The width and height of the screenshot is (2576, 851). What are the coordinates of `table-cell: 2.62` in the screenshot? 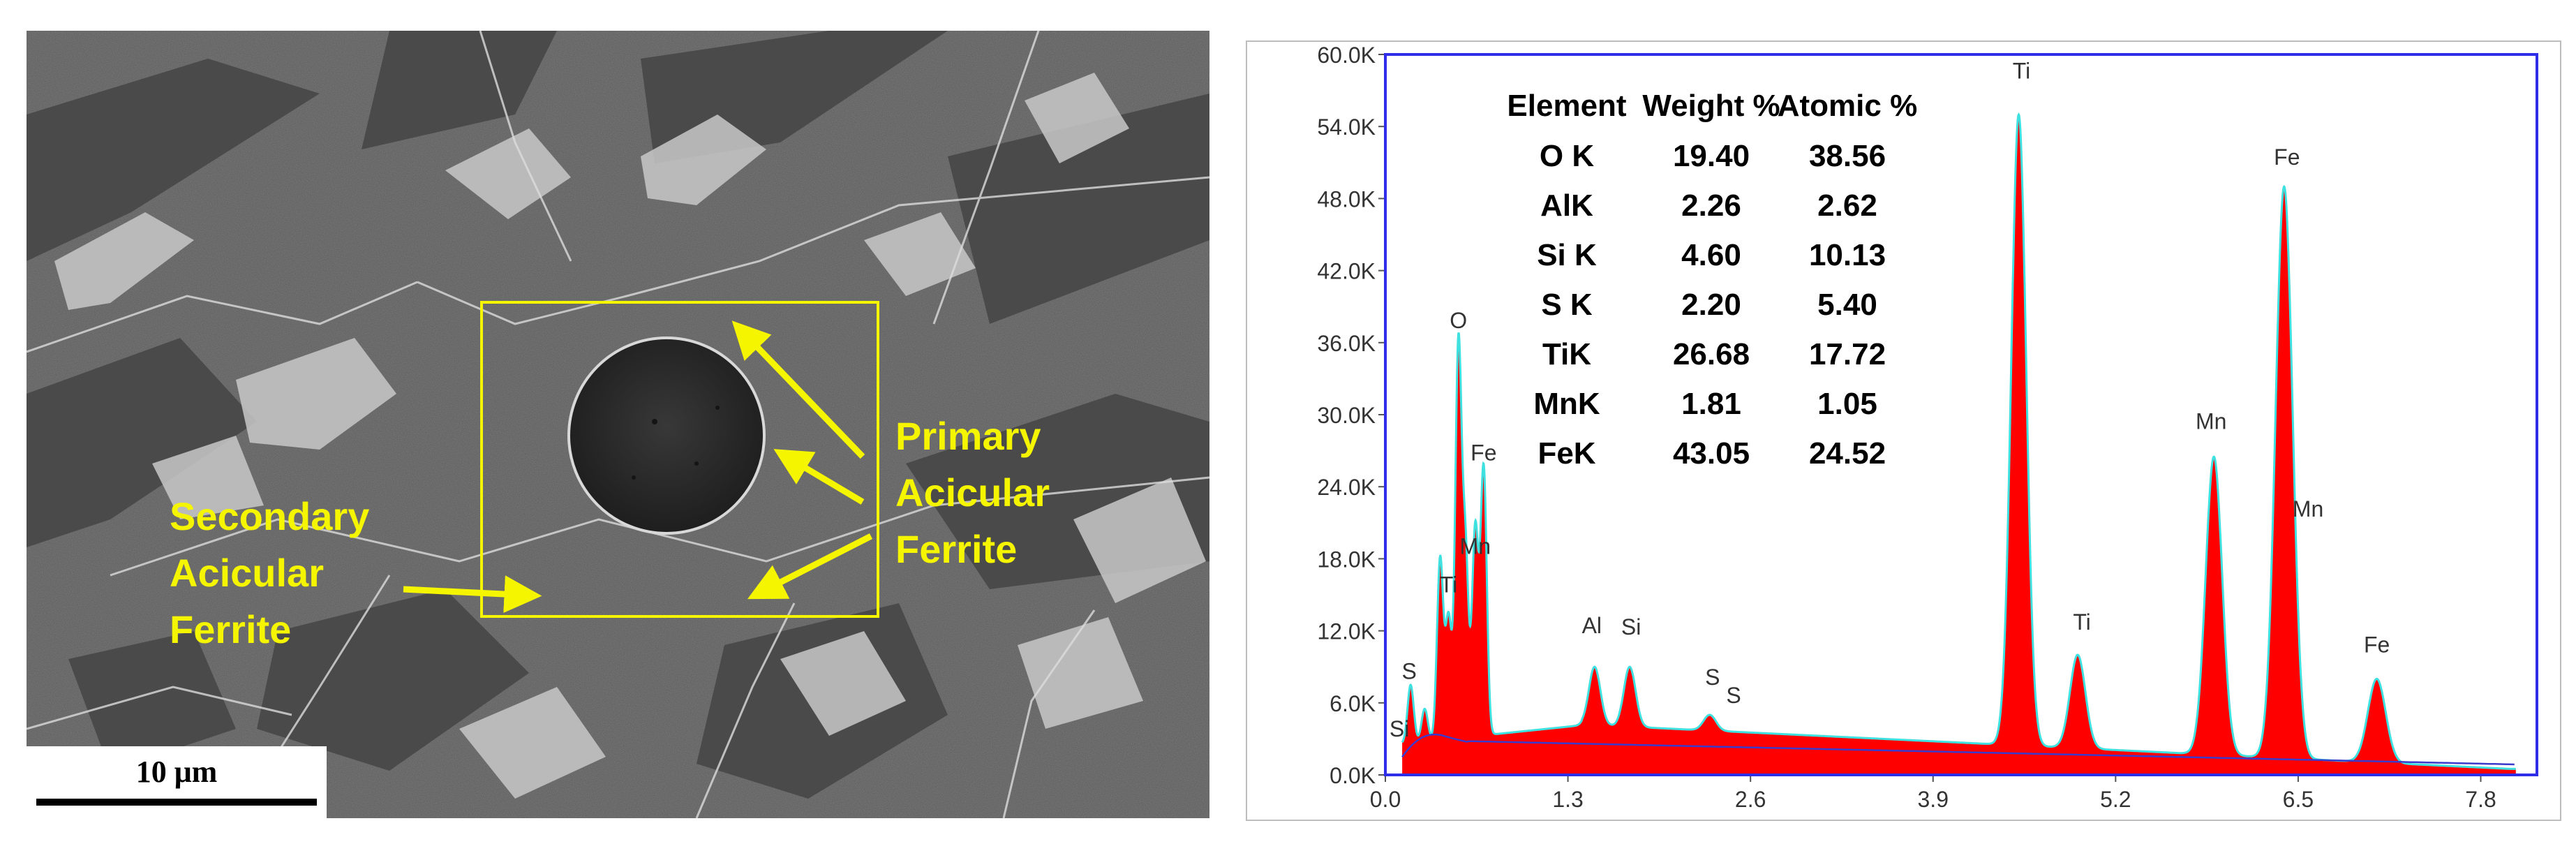 It's located at (1847, 205).